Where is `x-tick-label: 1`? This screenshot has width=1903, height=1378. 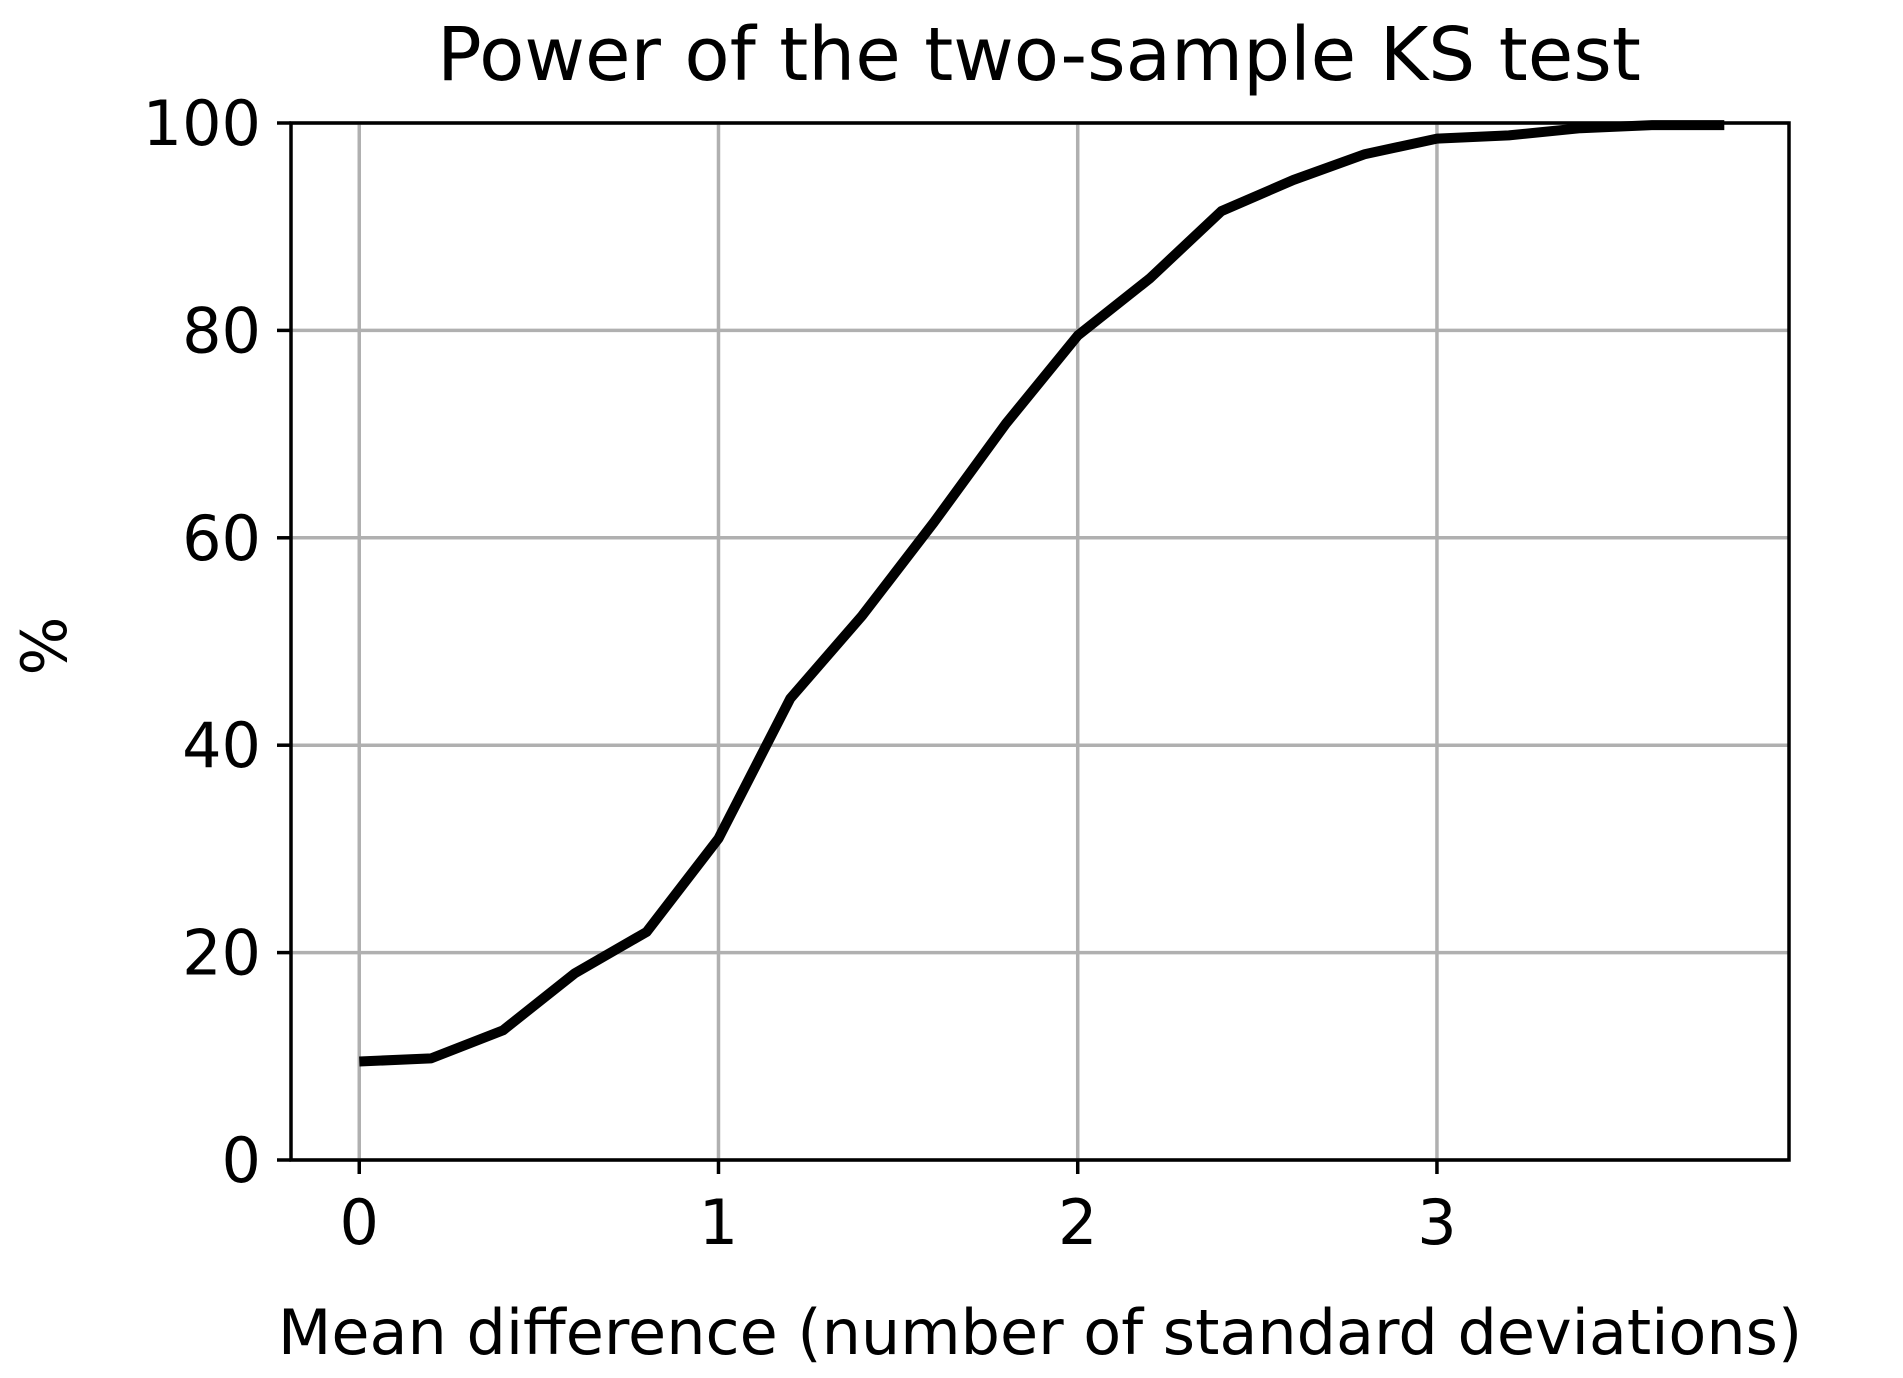
x-tick-label: 1 is located at coordinates (718, 1222).